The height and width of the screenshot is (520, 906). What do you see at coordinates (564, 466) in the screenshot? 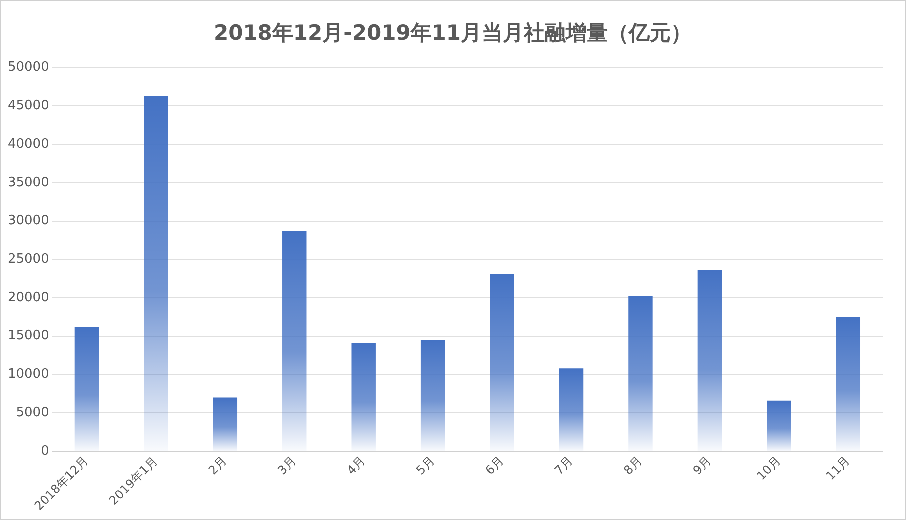
I see `x-tick-label: 7月` at bounding box center [564, 466].